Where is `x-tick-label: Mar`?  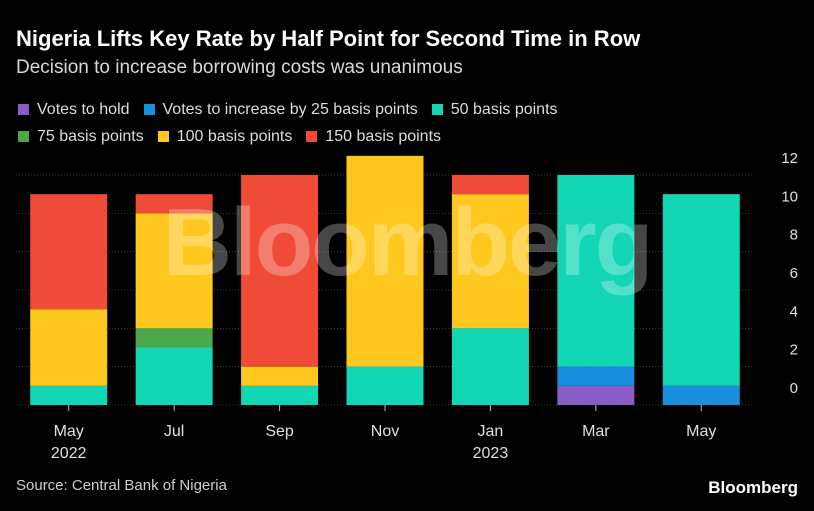
x-tick-label: Mar is located at coordinates (596, 431).